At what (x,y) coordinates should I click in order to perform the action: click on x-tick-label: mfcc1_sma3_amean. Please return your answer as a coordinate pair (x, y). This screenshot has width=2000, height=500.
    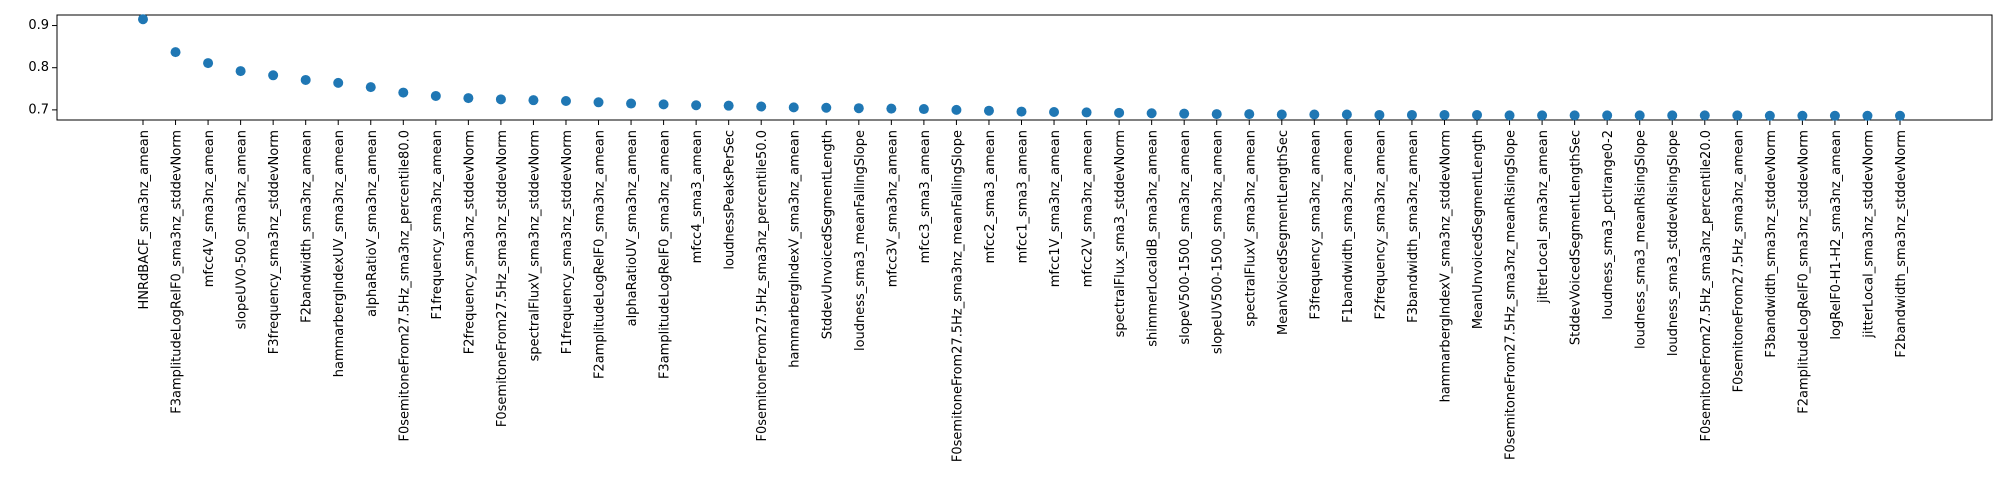
    Looking at the image, I should click on (1023, 196).